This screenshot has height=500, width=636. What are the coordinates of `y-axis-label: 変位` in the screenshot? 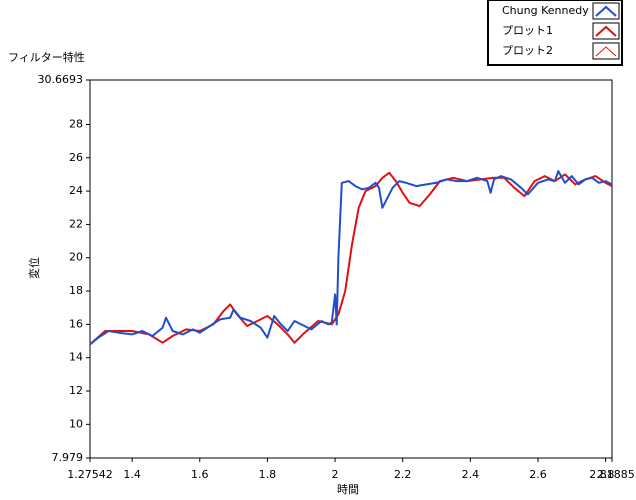 It's located at (34, 268).